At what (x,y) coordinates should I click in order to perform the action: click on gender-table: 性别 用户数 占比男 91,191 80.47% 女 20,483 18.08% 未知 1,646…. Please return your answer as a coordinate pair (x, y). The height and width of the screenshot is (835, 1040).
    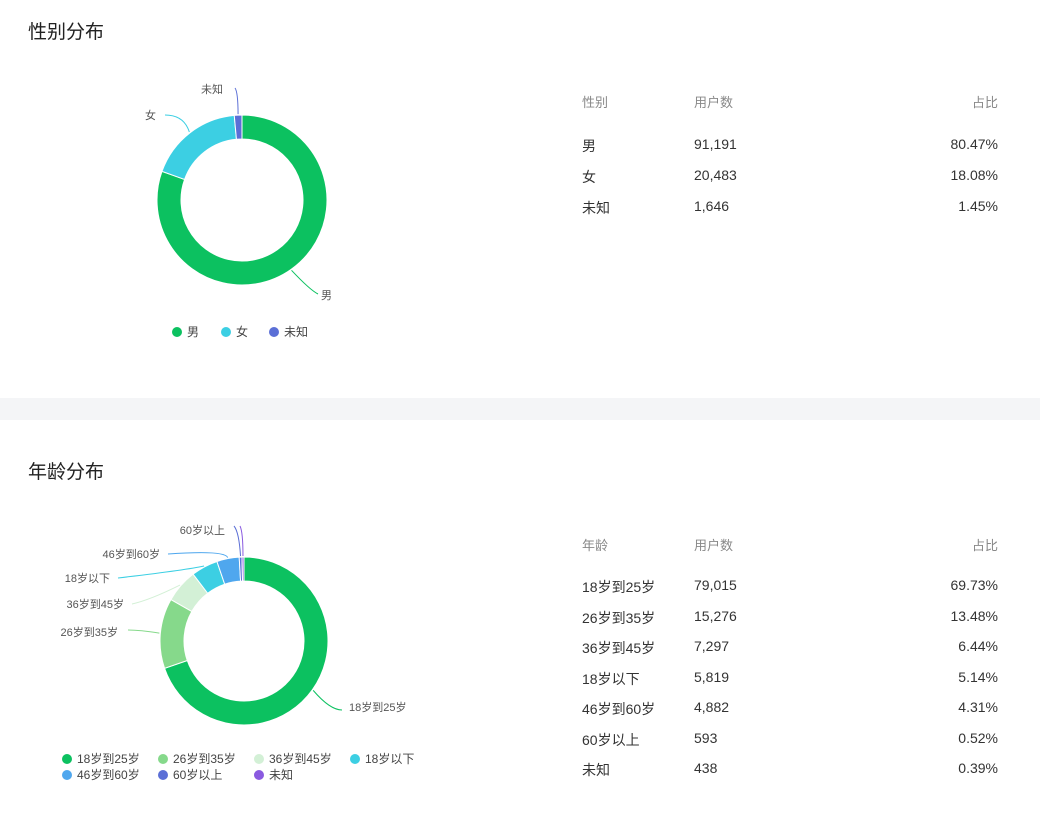
    Looking at the image, I should click on (790, 157).